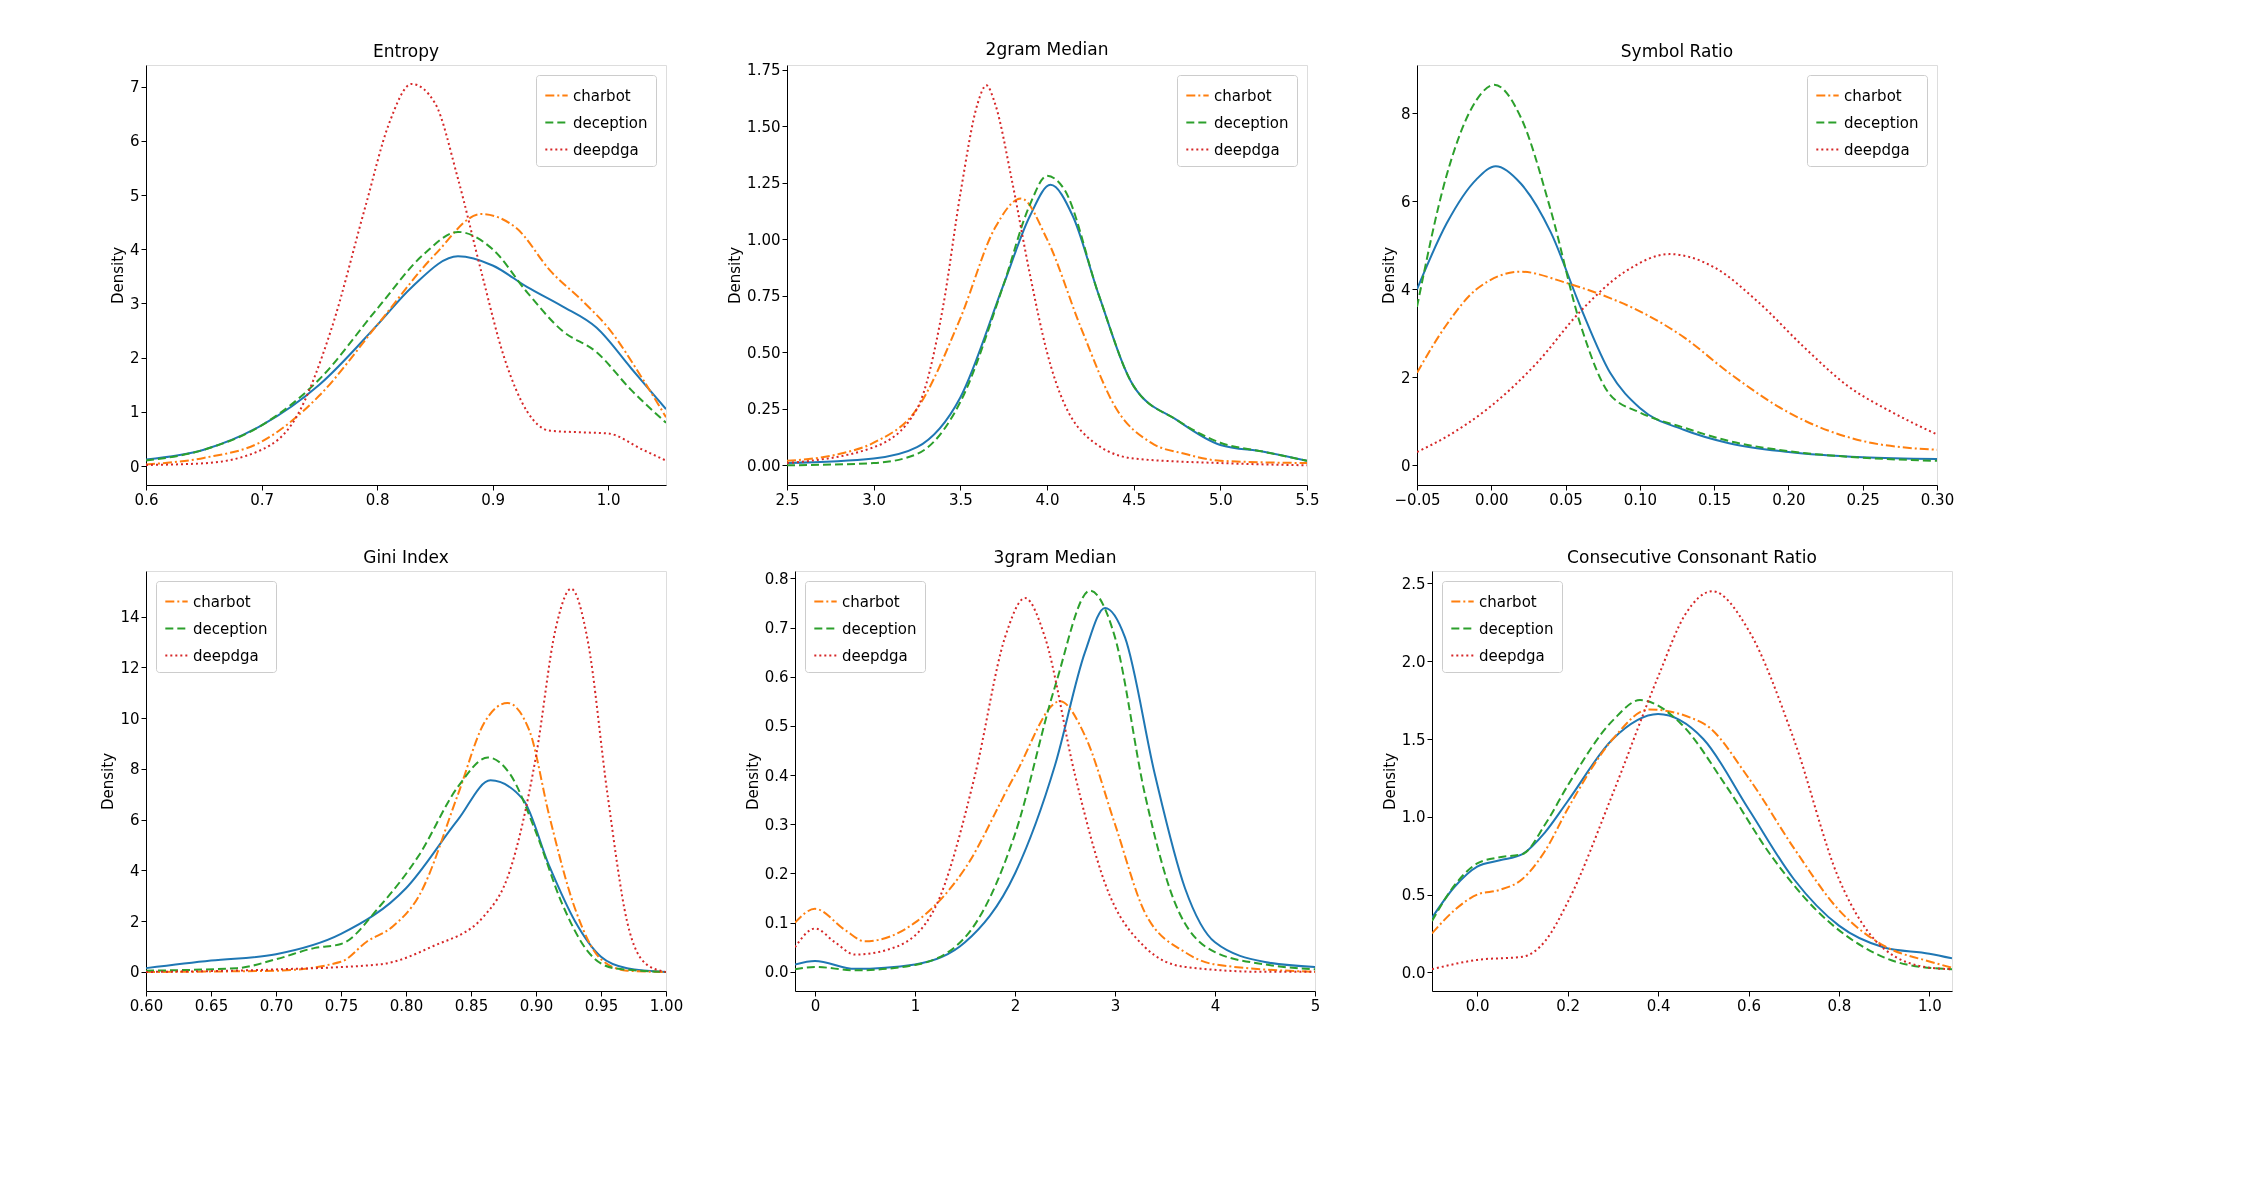 The height and width of the screenshot is (1200, 2250). Describe the element at coordinates (776, 677) in the screenshot. I see `y-tick-label: 0.6` at that location.